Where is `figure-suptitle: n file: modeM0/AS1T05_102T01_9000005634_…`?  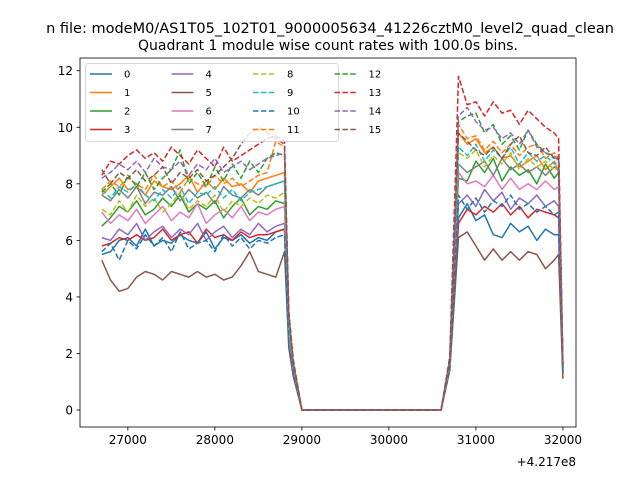
figure-suptitle: n file: modeM0/AS1T05_102T01_9000005634_… is located at coordinates (330, 29).